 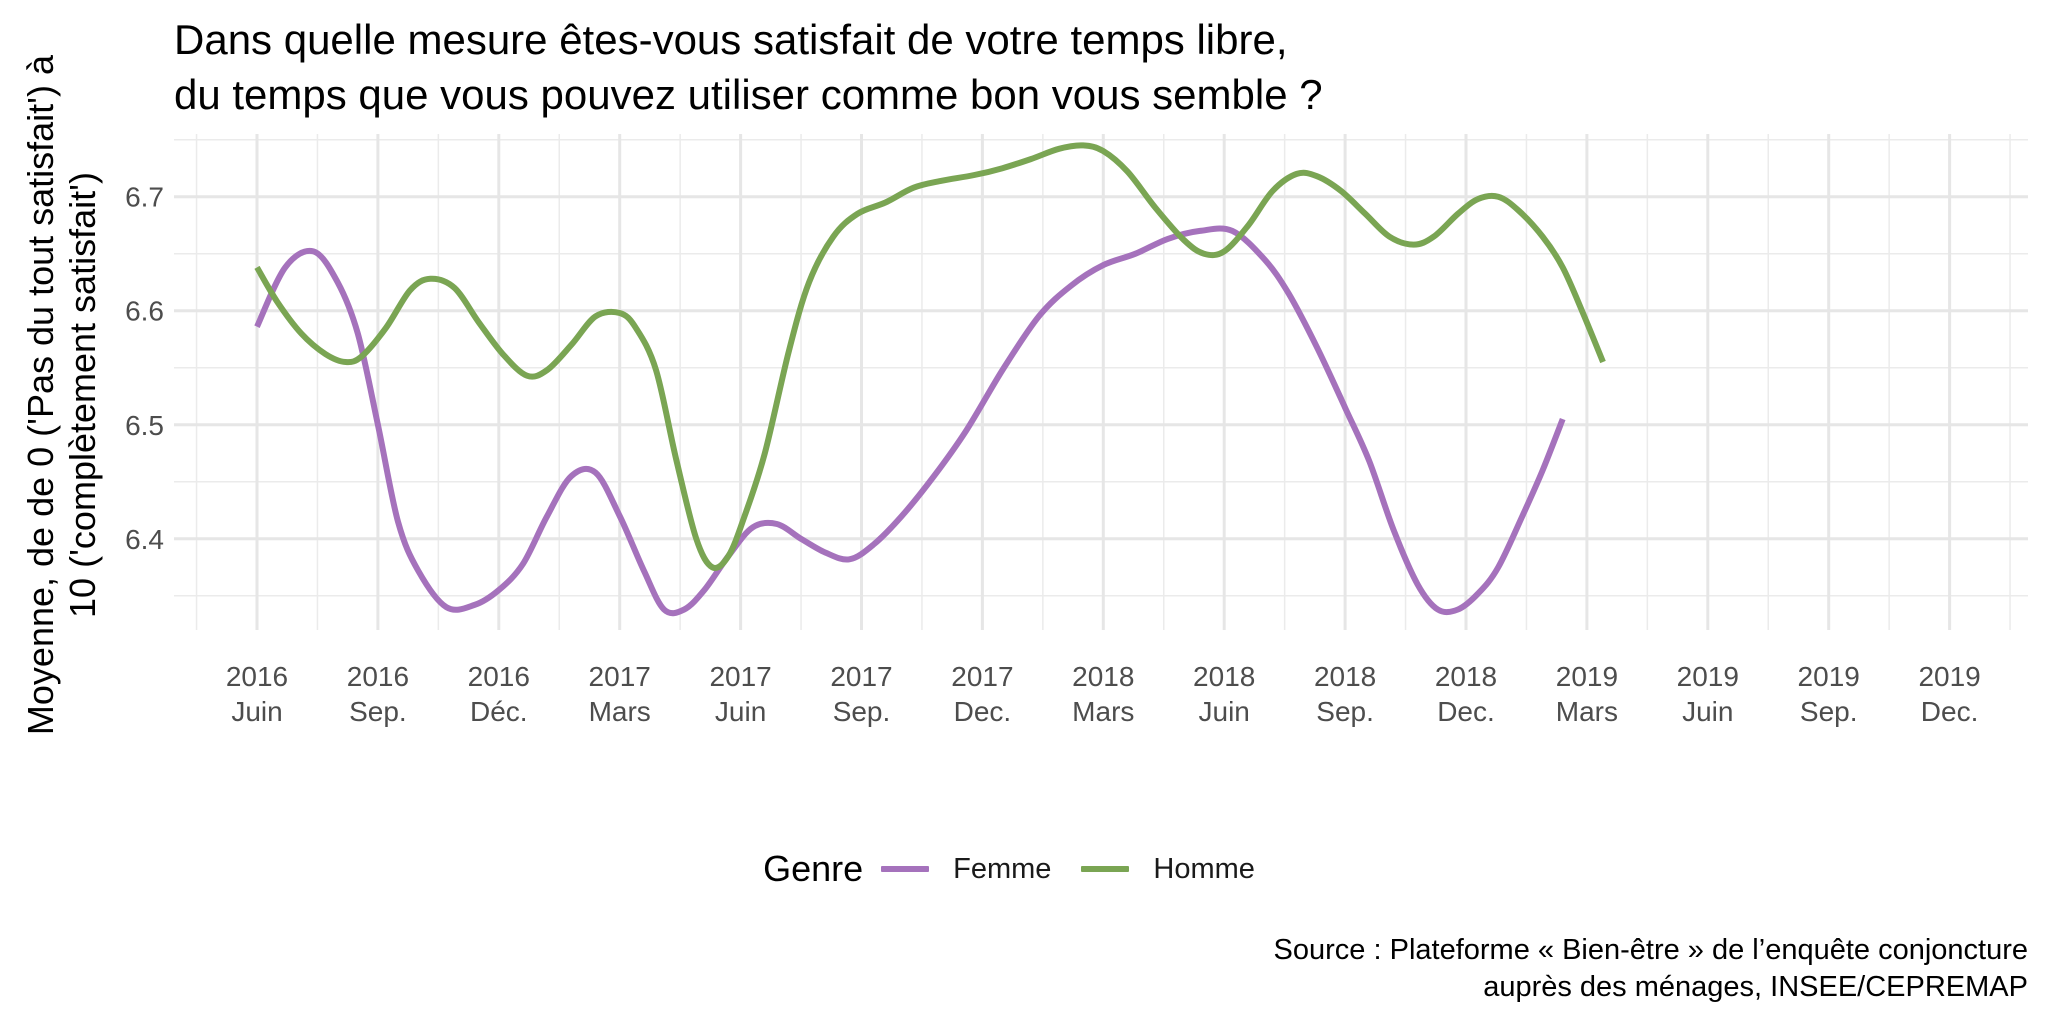 I want to click on y-tick-label: 6.4, so click(x=144, y=539).